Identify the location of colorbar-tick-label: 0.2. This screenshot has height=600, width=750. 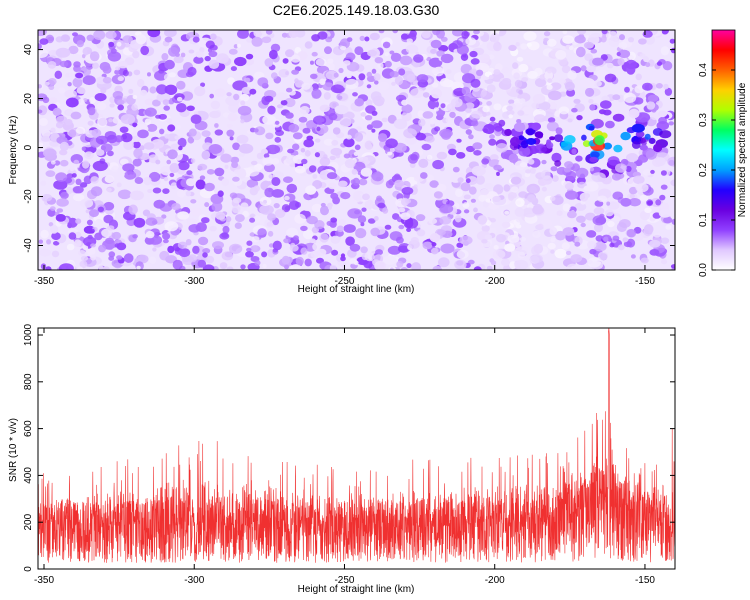
(703, 170).